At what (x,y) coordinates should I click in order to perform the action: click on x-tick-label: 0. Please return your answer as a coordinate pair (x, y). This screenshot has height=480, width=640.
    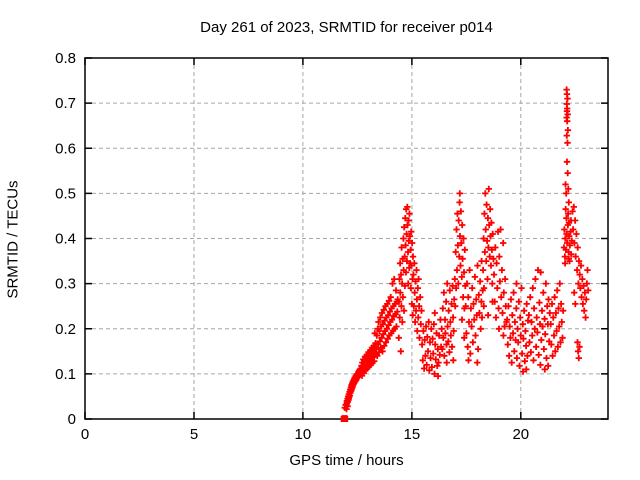
    Looking at the image, I should click on (85, 434).